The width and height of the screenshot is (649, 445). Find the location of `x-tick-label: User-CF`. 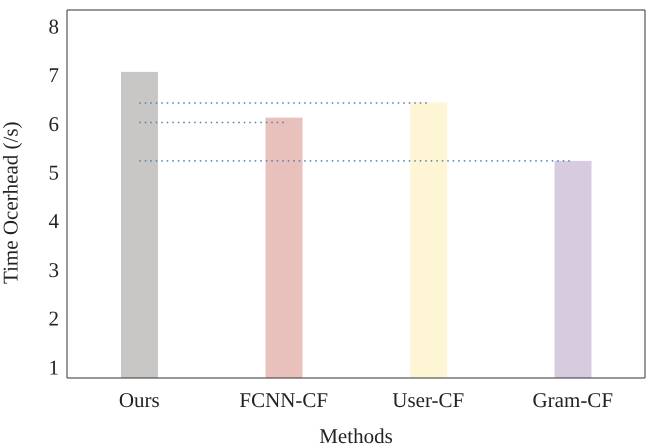

x-tick-label: User-CF is located at coordinates (428, 400).